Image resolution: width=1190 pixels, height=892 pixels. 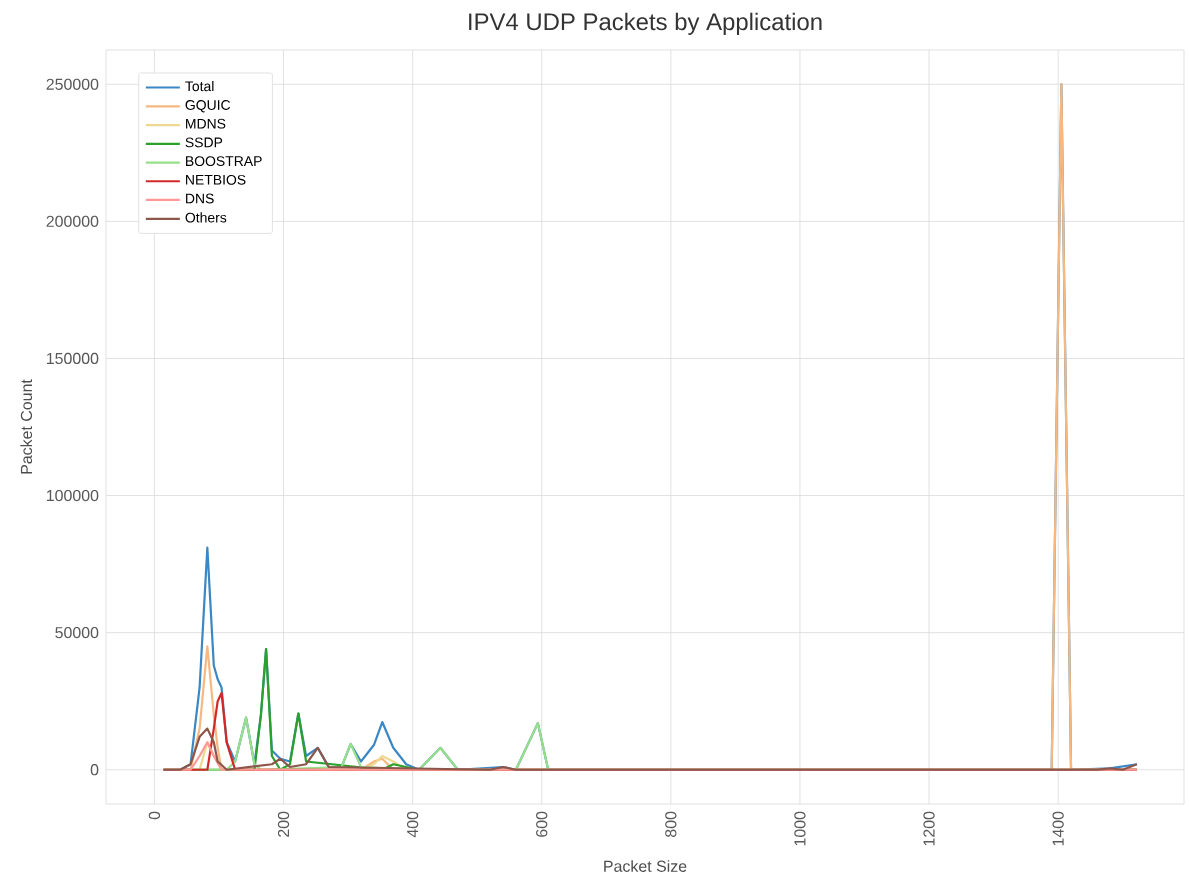 What do you see at coordinates (645, 23) in the screenshot?
I see `chart-title: IPV4 UDP Packets by Application` at bounding box center [645, 23].